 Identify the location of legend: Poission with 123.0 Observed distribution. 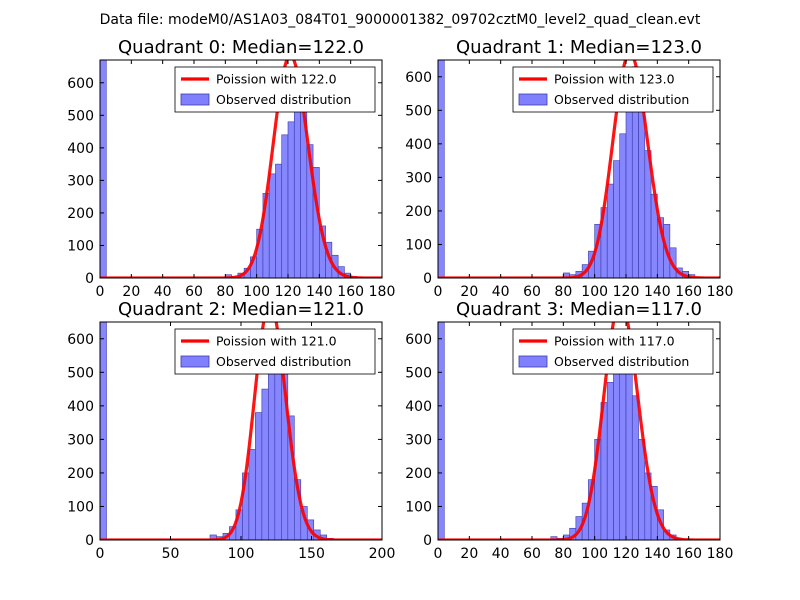
(613, 89).